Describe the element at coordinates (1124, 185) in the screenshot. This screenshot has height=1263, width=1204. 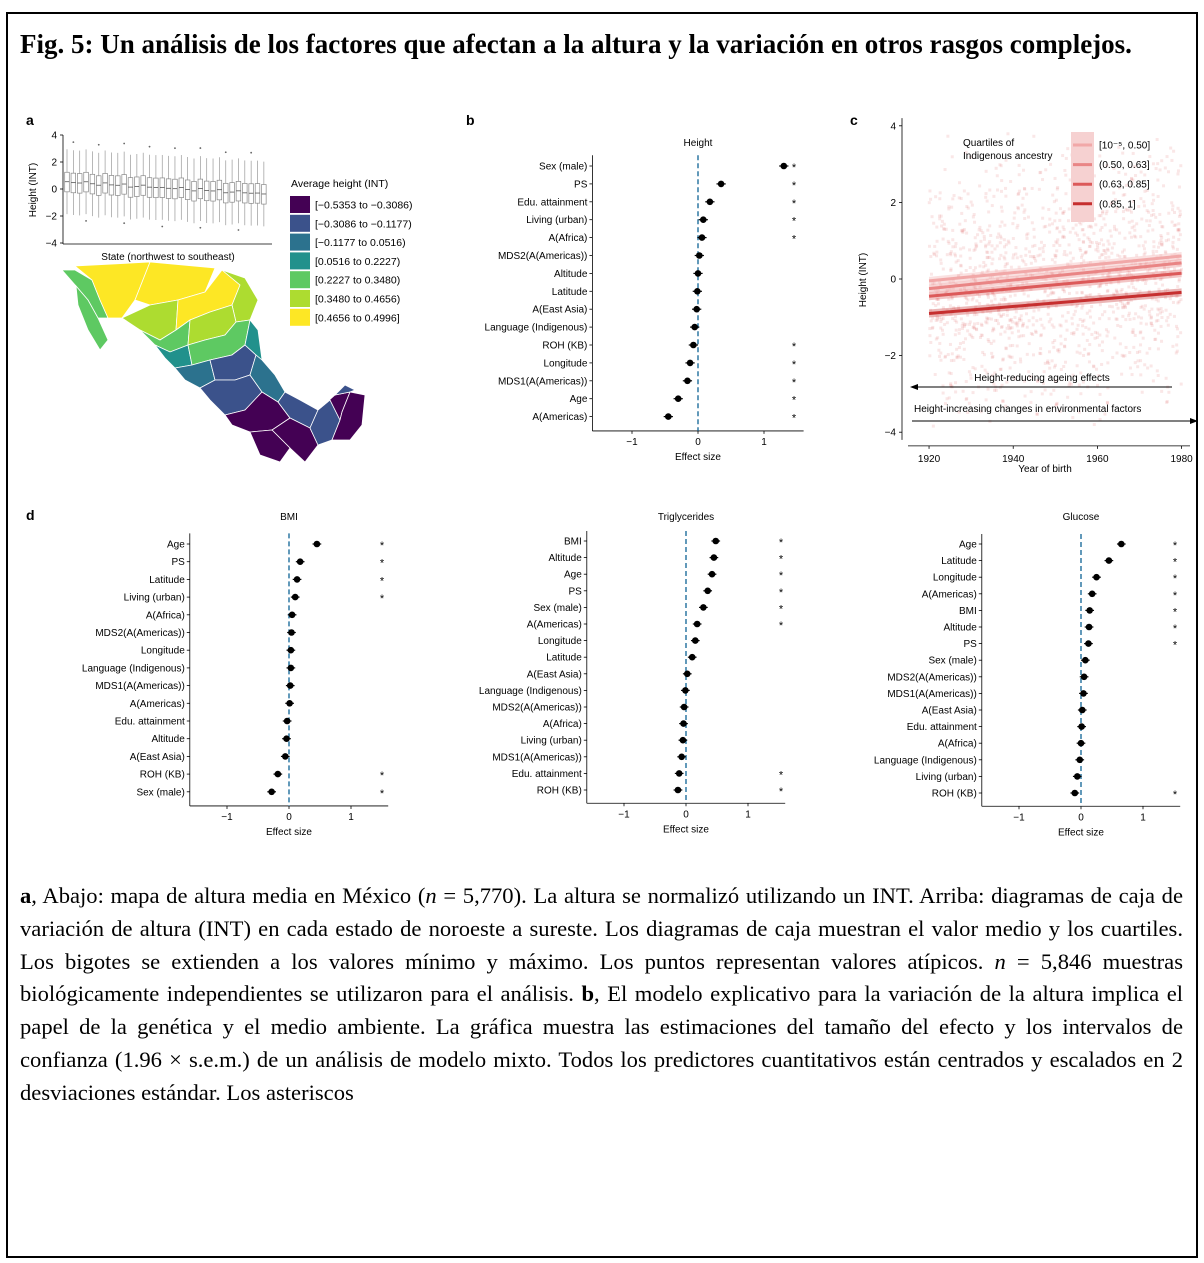
I see `panel-c-legend-label: (0.63, 0.85]` at that location.